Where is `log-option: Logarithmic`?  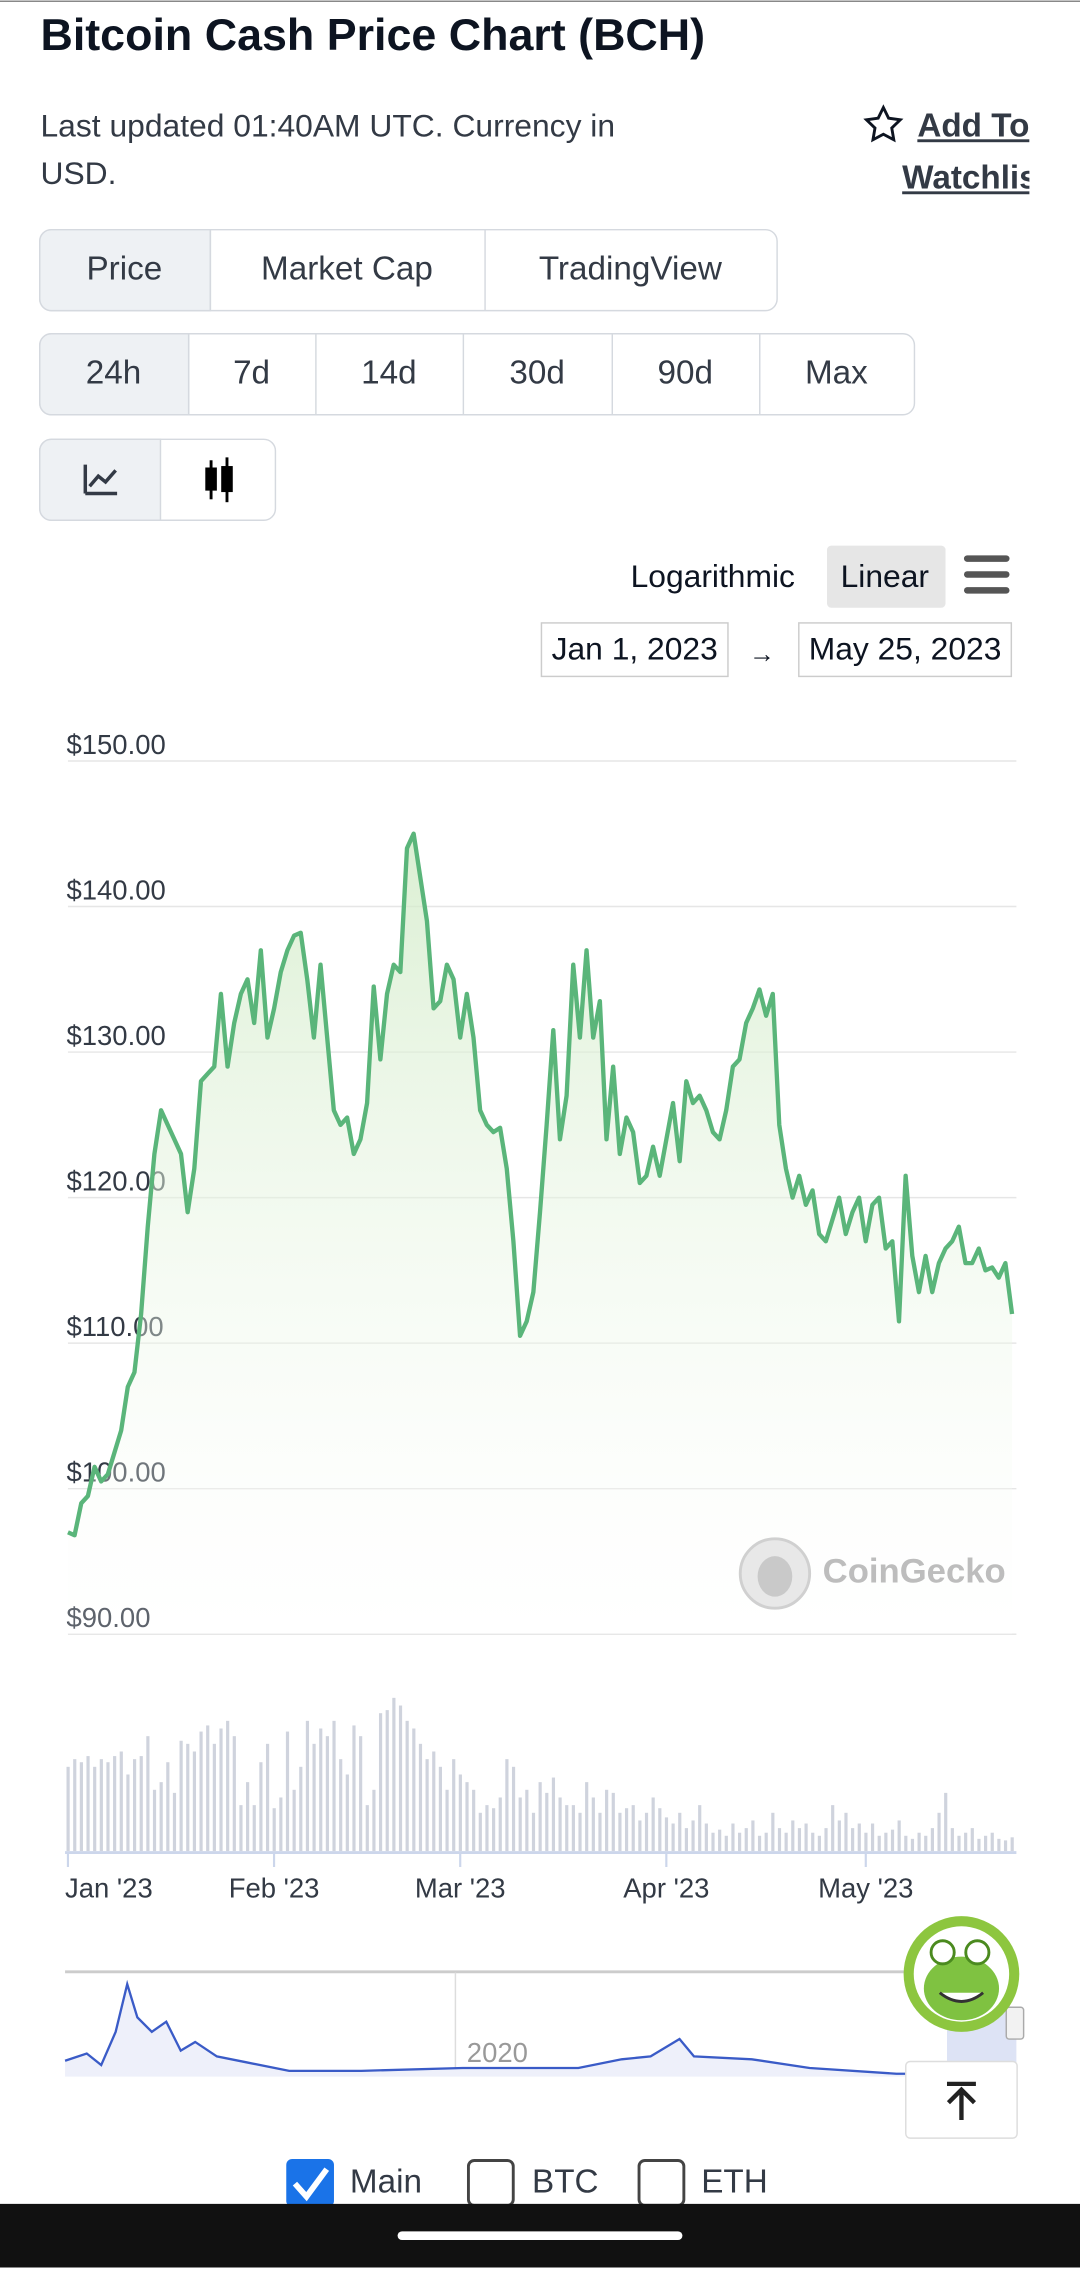 log-option: Logarithmic is located at coordinates (713, 576).